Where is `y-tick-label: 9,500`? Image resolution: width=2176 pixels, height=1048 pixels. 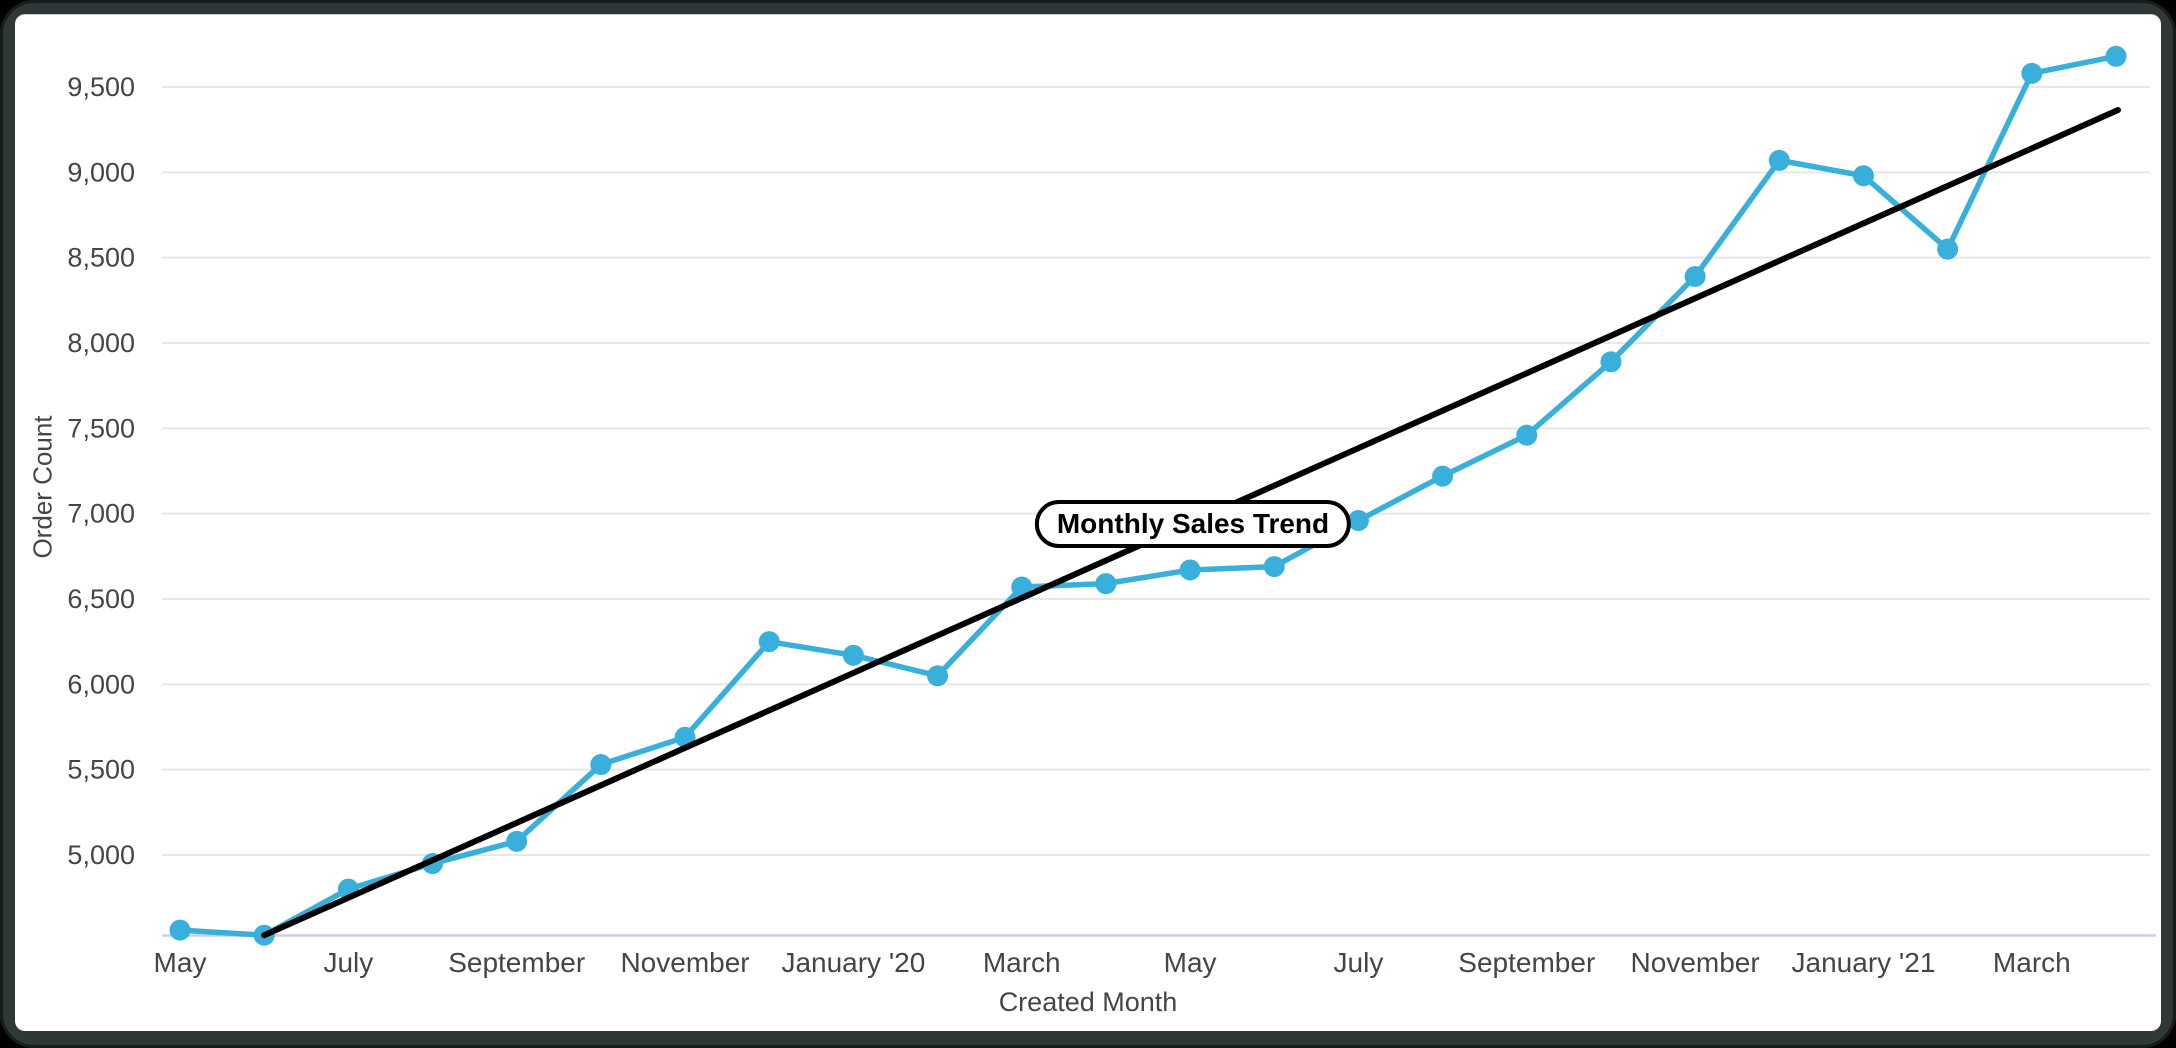
y-tick-label: 9,500 is located at coordinates (101, 87).